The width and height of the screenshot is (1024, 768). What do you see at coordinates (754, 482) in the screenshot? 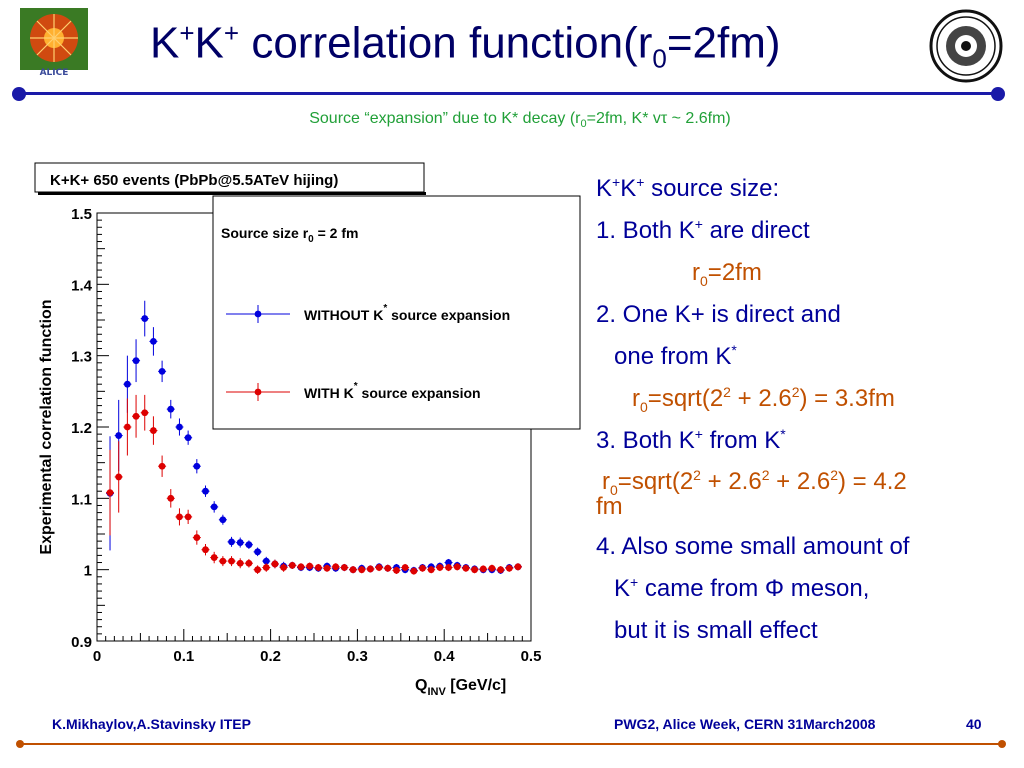
I see `notes-item-3-value: r0=sqrt(22 + 2.62 + 2.62) = 4.2` at bounding box center [754, 482].